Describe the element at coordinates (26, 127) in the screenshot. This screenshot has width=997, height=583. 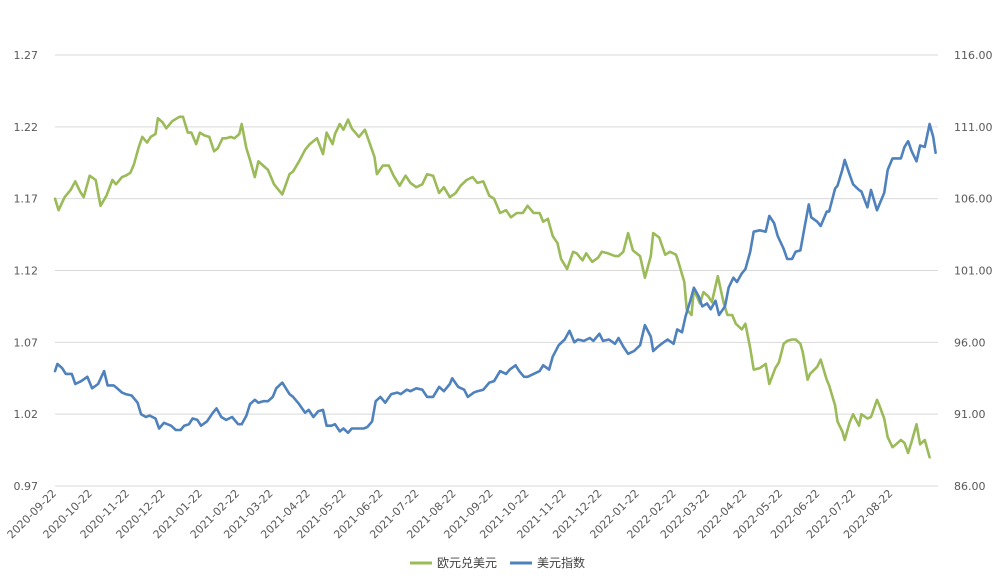
I see `left-tick-label: 1.22` at that location.